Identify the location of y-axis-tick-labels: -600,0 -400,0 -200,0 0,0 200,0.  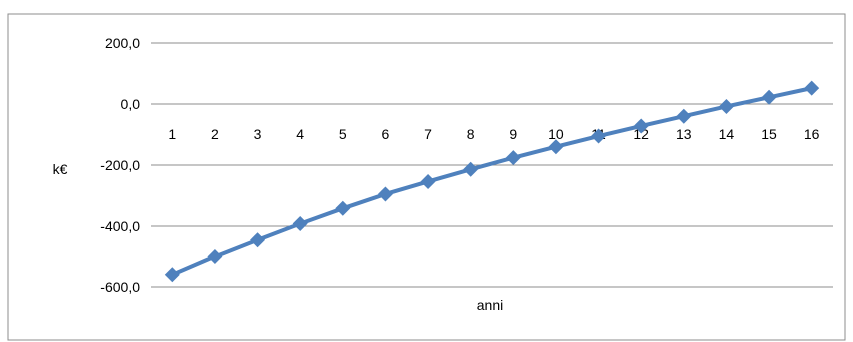
(120, 165).